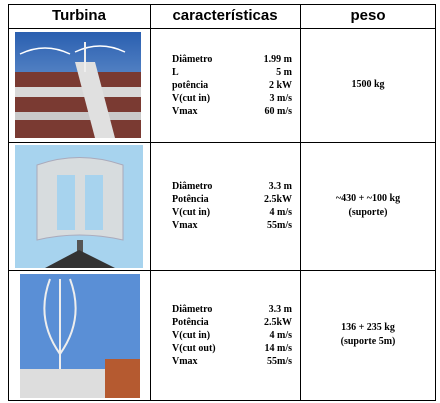 This screenshot has height=403, width=440. I want to click on characteristic-value: 60 m/s, so click(278, 111).